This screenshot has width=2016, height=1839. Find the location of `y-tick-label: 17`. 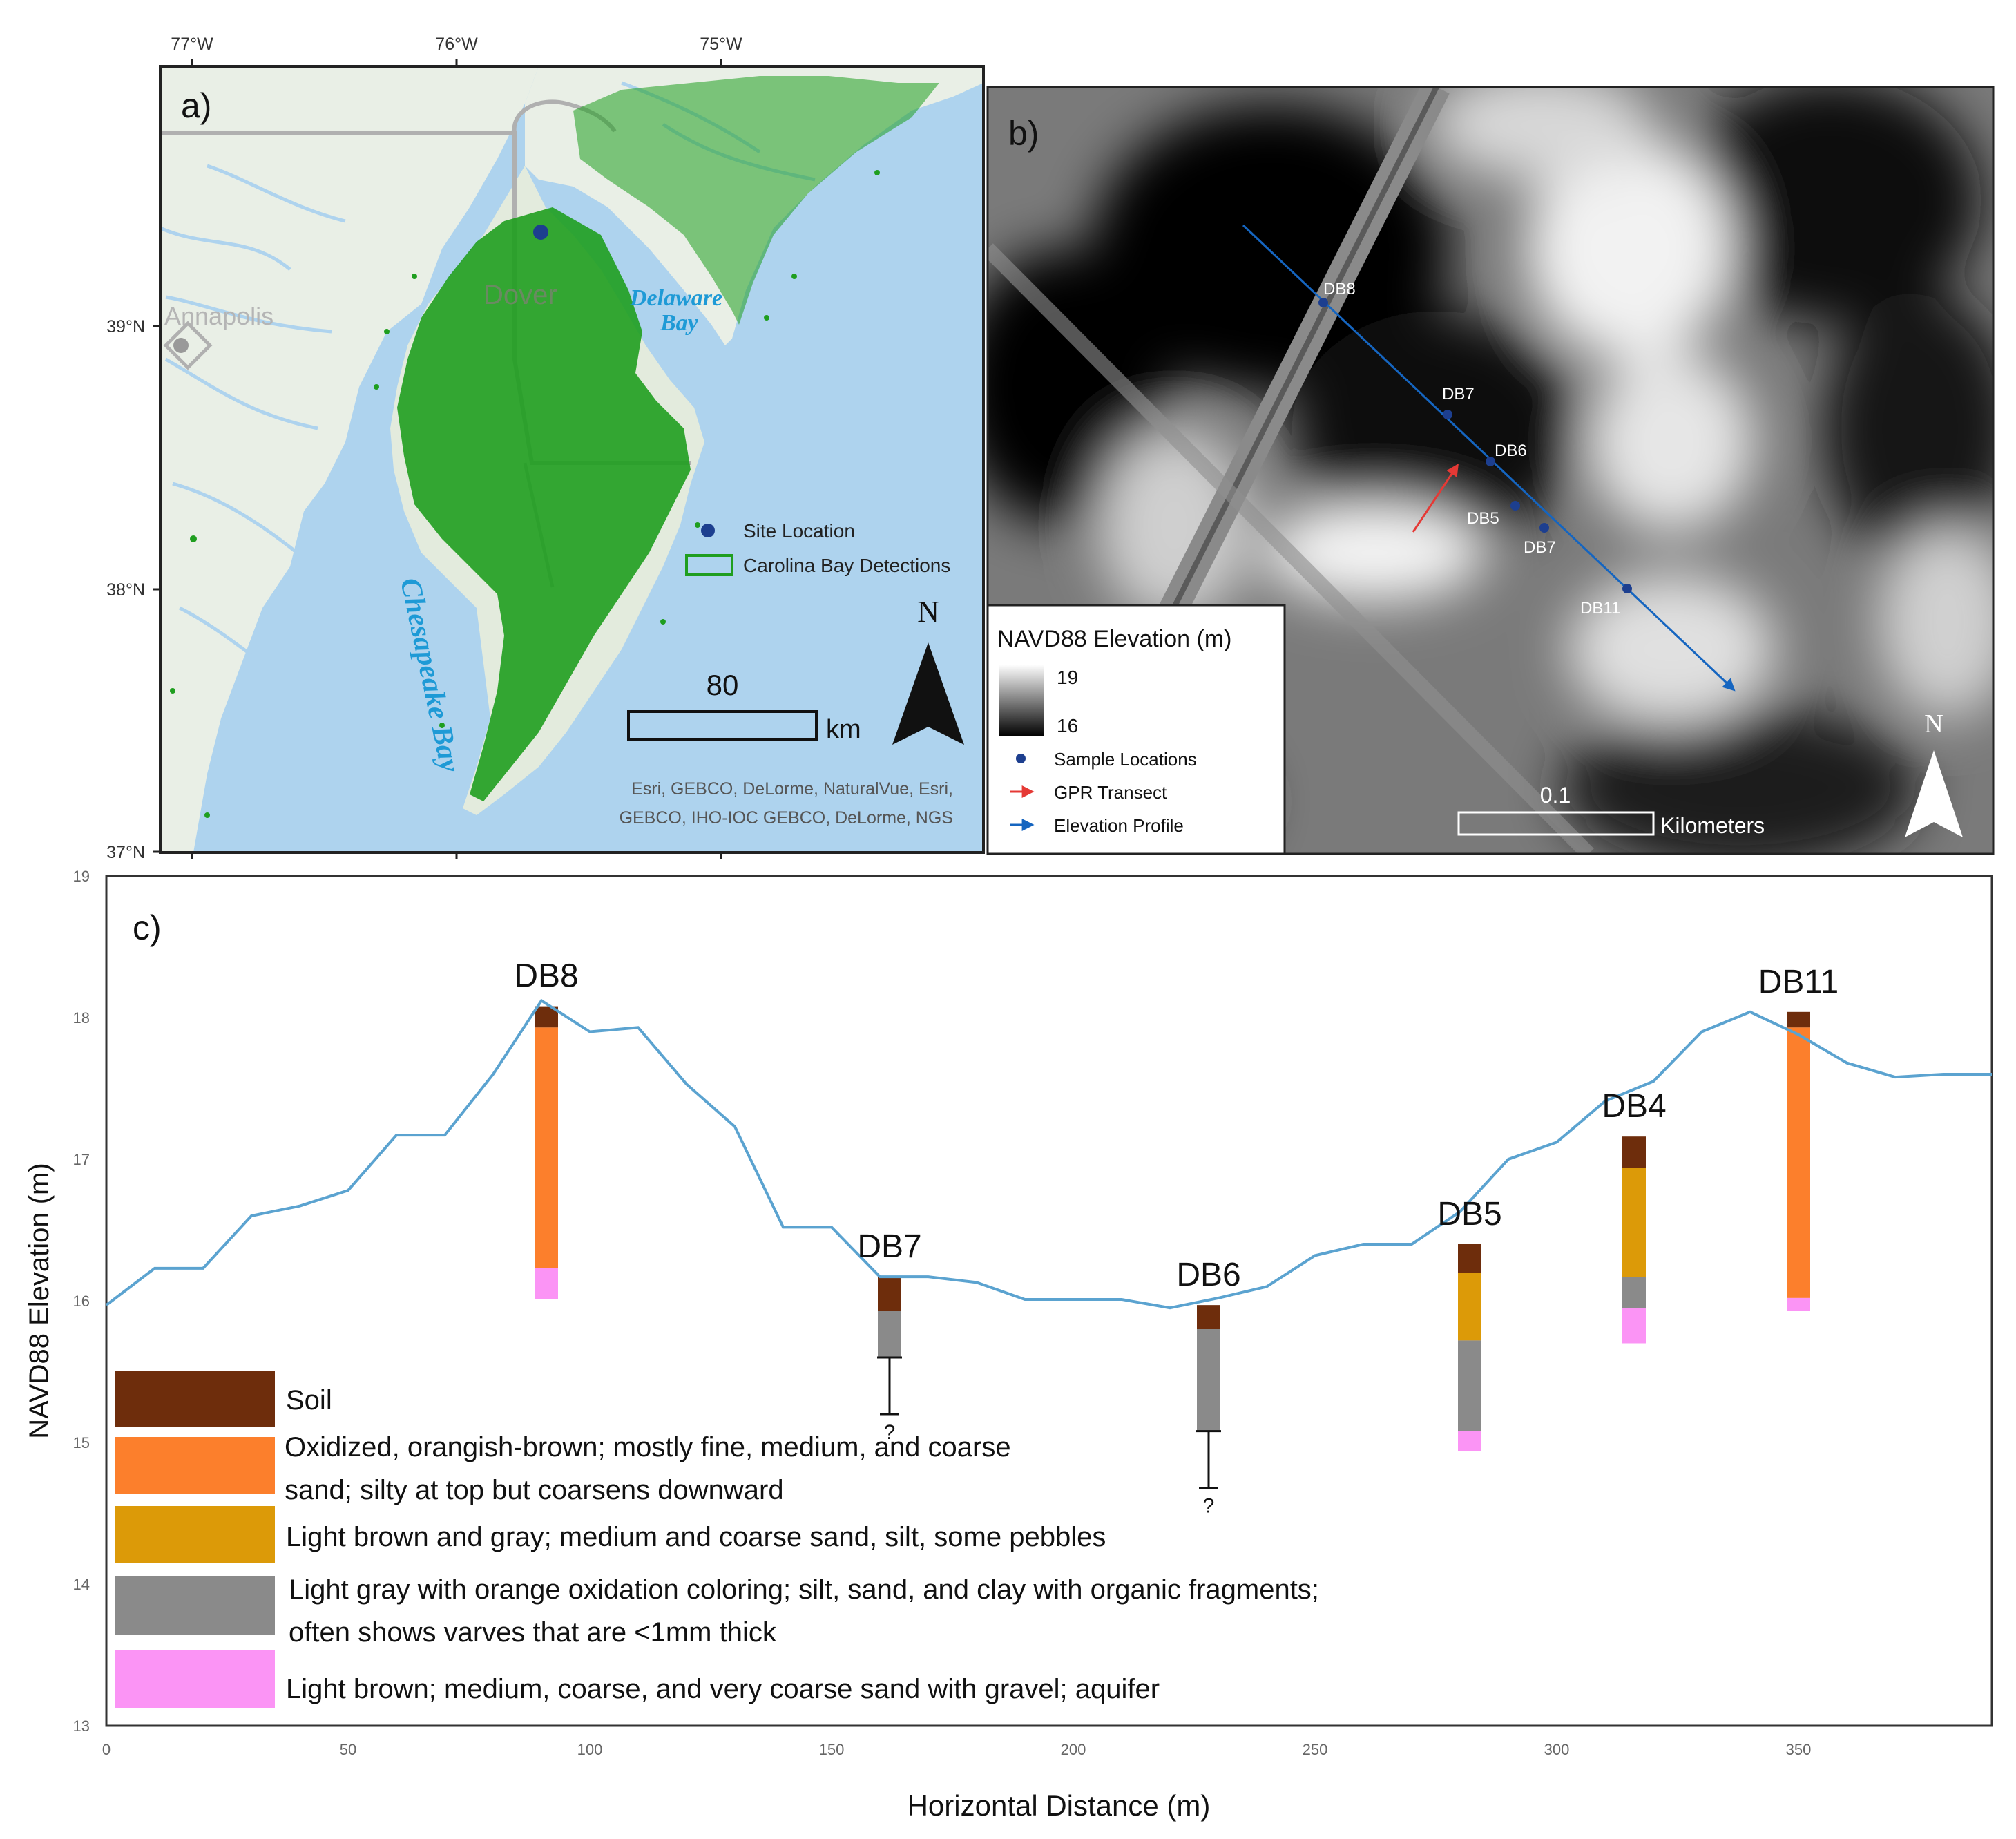

y-tick-label: 17 is located at coordinates (82, 1159).